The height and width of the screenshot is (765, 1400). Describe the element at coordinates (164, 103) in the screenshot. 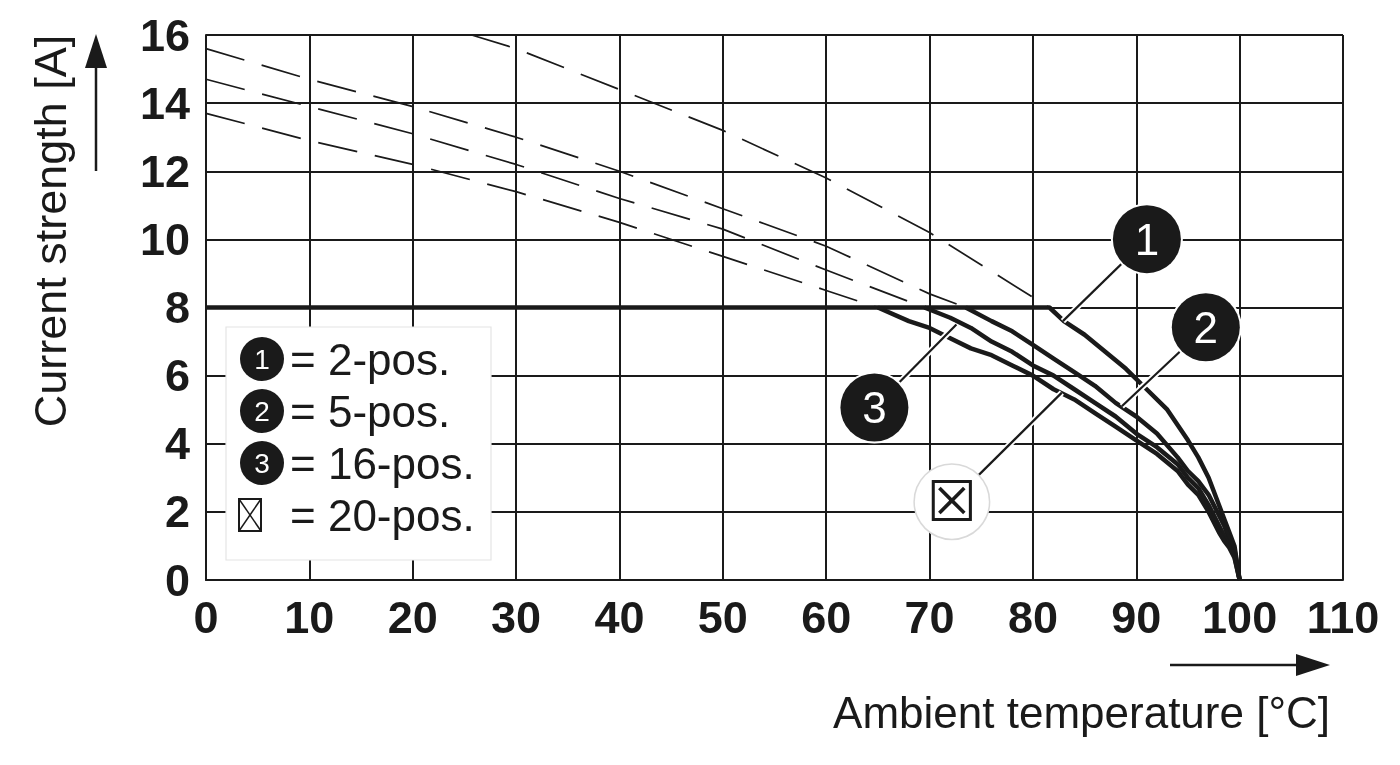

I see `y-tick-label: 14` at that location.